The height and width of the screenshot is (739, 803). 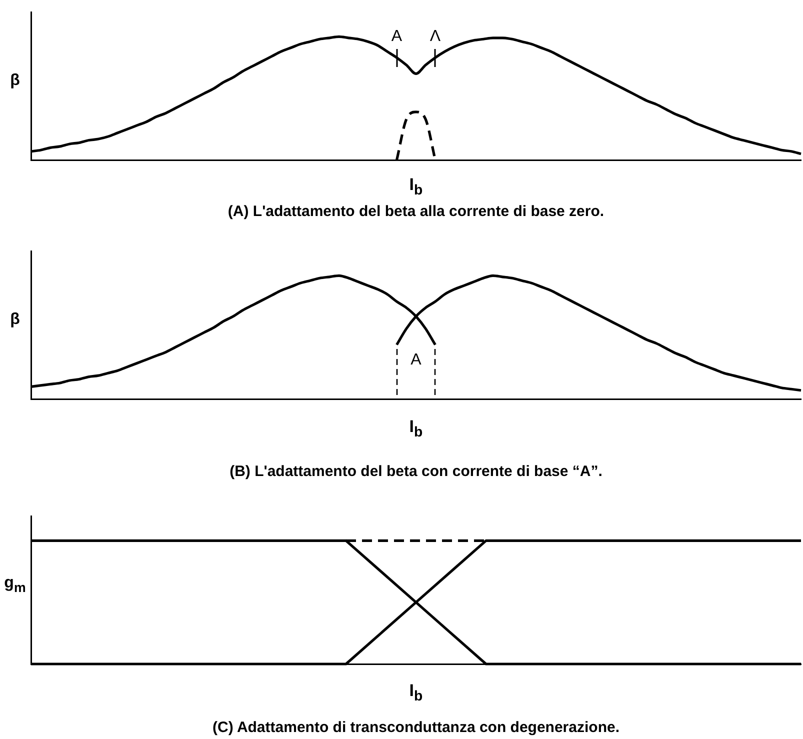 What do you see at coordinates (416, 211) in the screenshot?
I see `text: (A) L'adattamento del beta alla corrente di base zero.` at bounding box center [416, 211].